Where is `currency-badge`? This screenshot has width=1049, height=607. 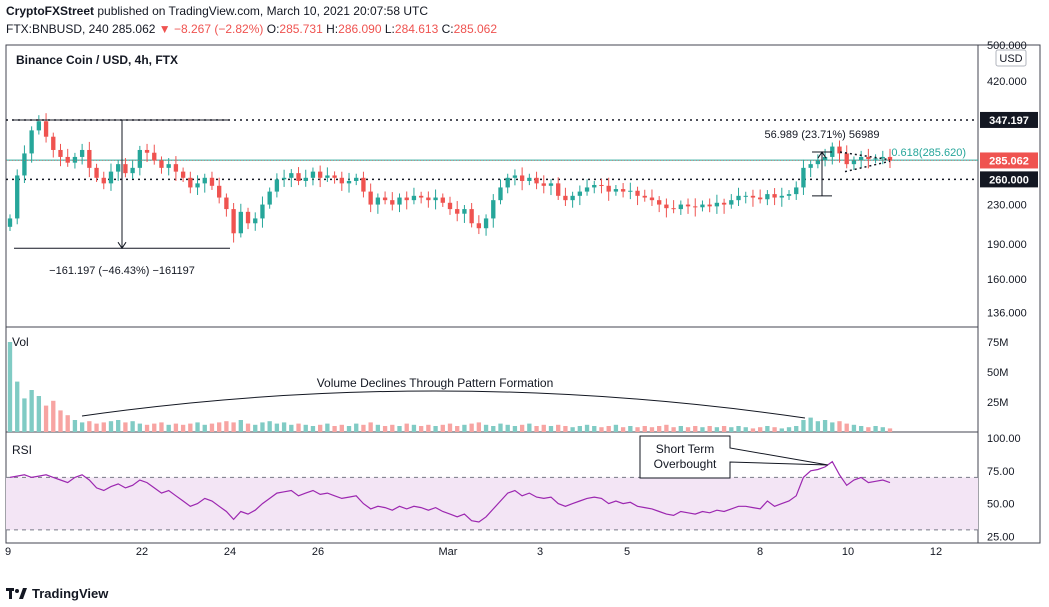
currency-badge is located at coordinates (1011, 58).